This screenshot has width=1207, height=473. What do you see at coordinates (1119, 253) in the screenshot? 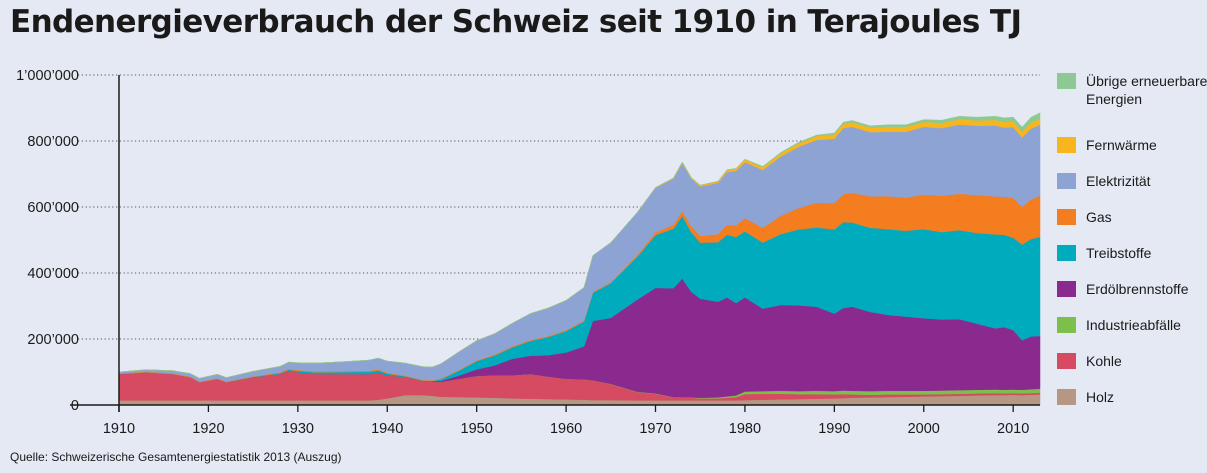
I see `legend-label: Treibstoffe` at bounding box center [1119, 253].